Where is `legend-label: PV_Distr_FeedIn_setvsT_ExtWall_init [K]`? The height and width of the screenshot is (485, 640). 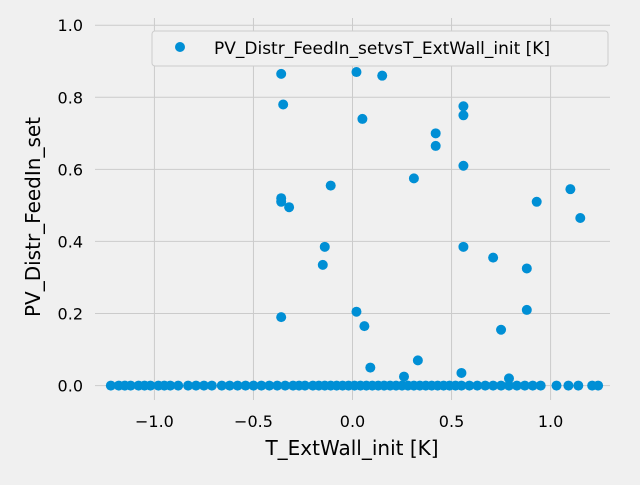 legend-label: PV_Distr_FeedIn_setvsT_ExtWall_init [K] is located at coordinates (382, 49).